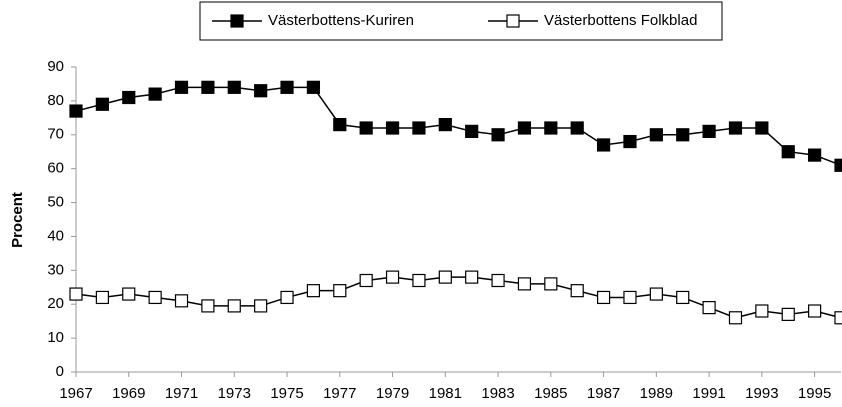 Image resolution: width=842 pixels, height=407 pixels. I want to click on legend-label: Västerbottens-Kuriren, so click(341, 20).